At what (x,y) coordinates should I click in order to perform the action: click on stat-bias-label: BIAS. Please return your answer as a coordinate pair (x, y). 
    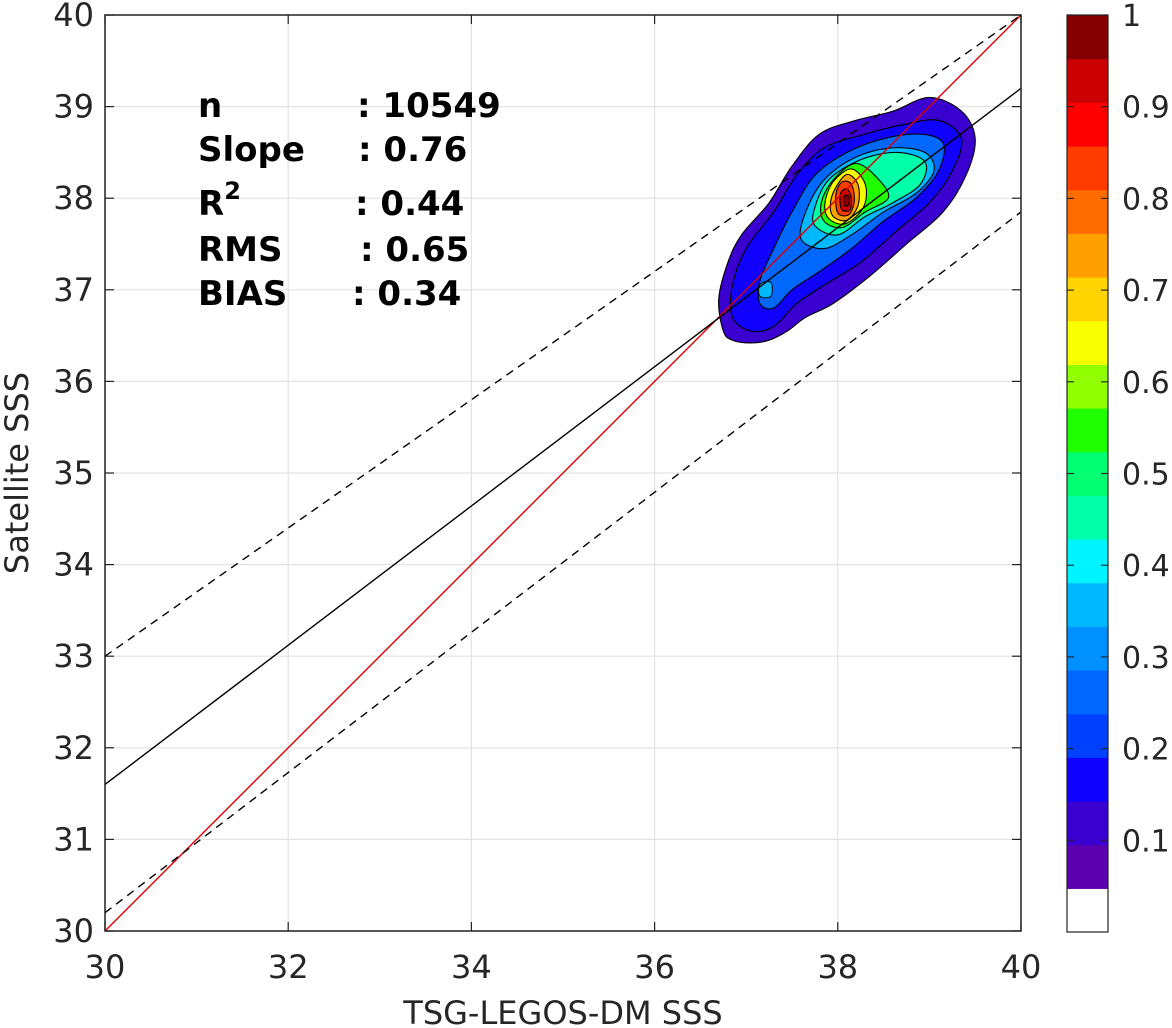
    Looking at the image, I should click on (242, 294).